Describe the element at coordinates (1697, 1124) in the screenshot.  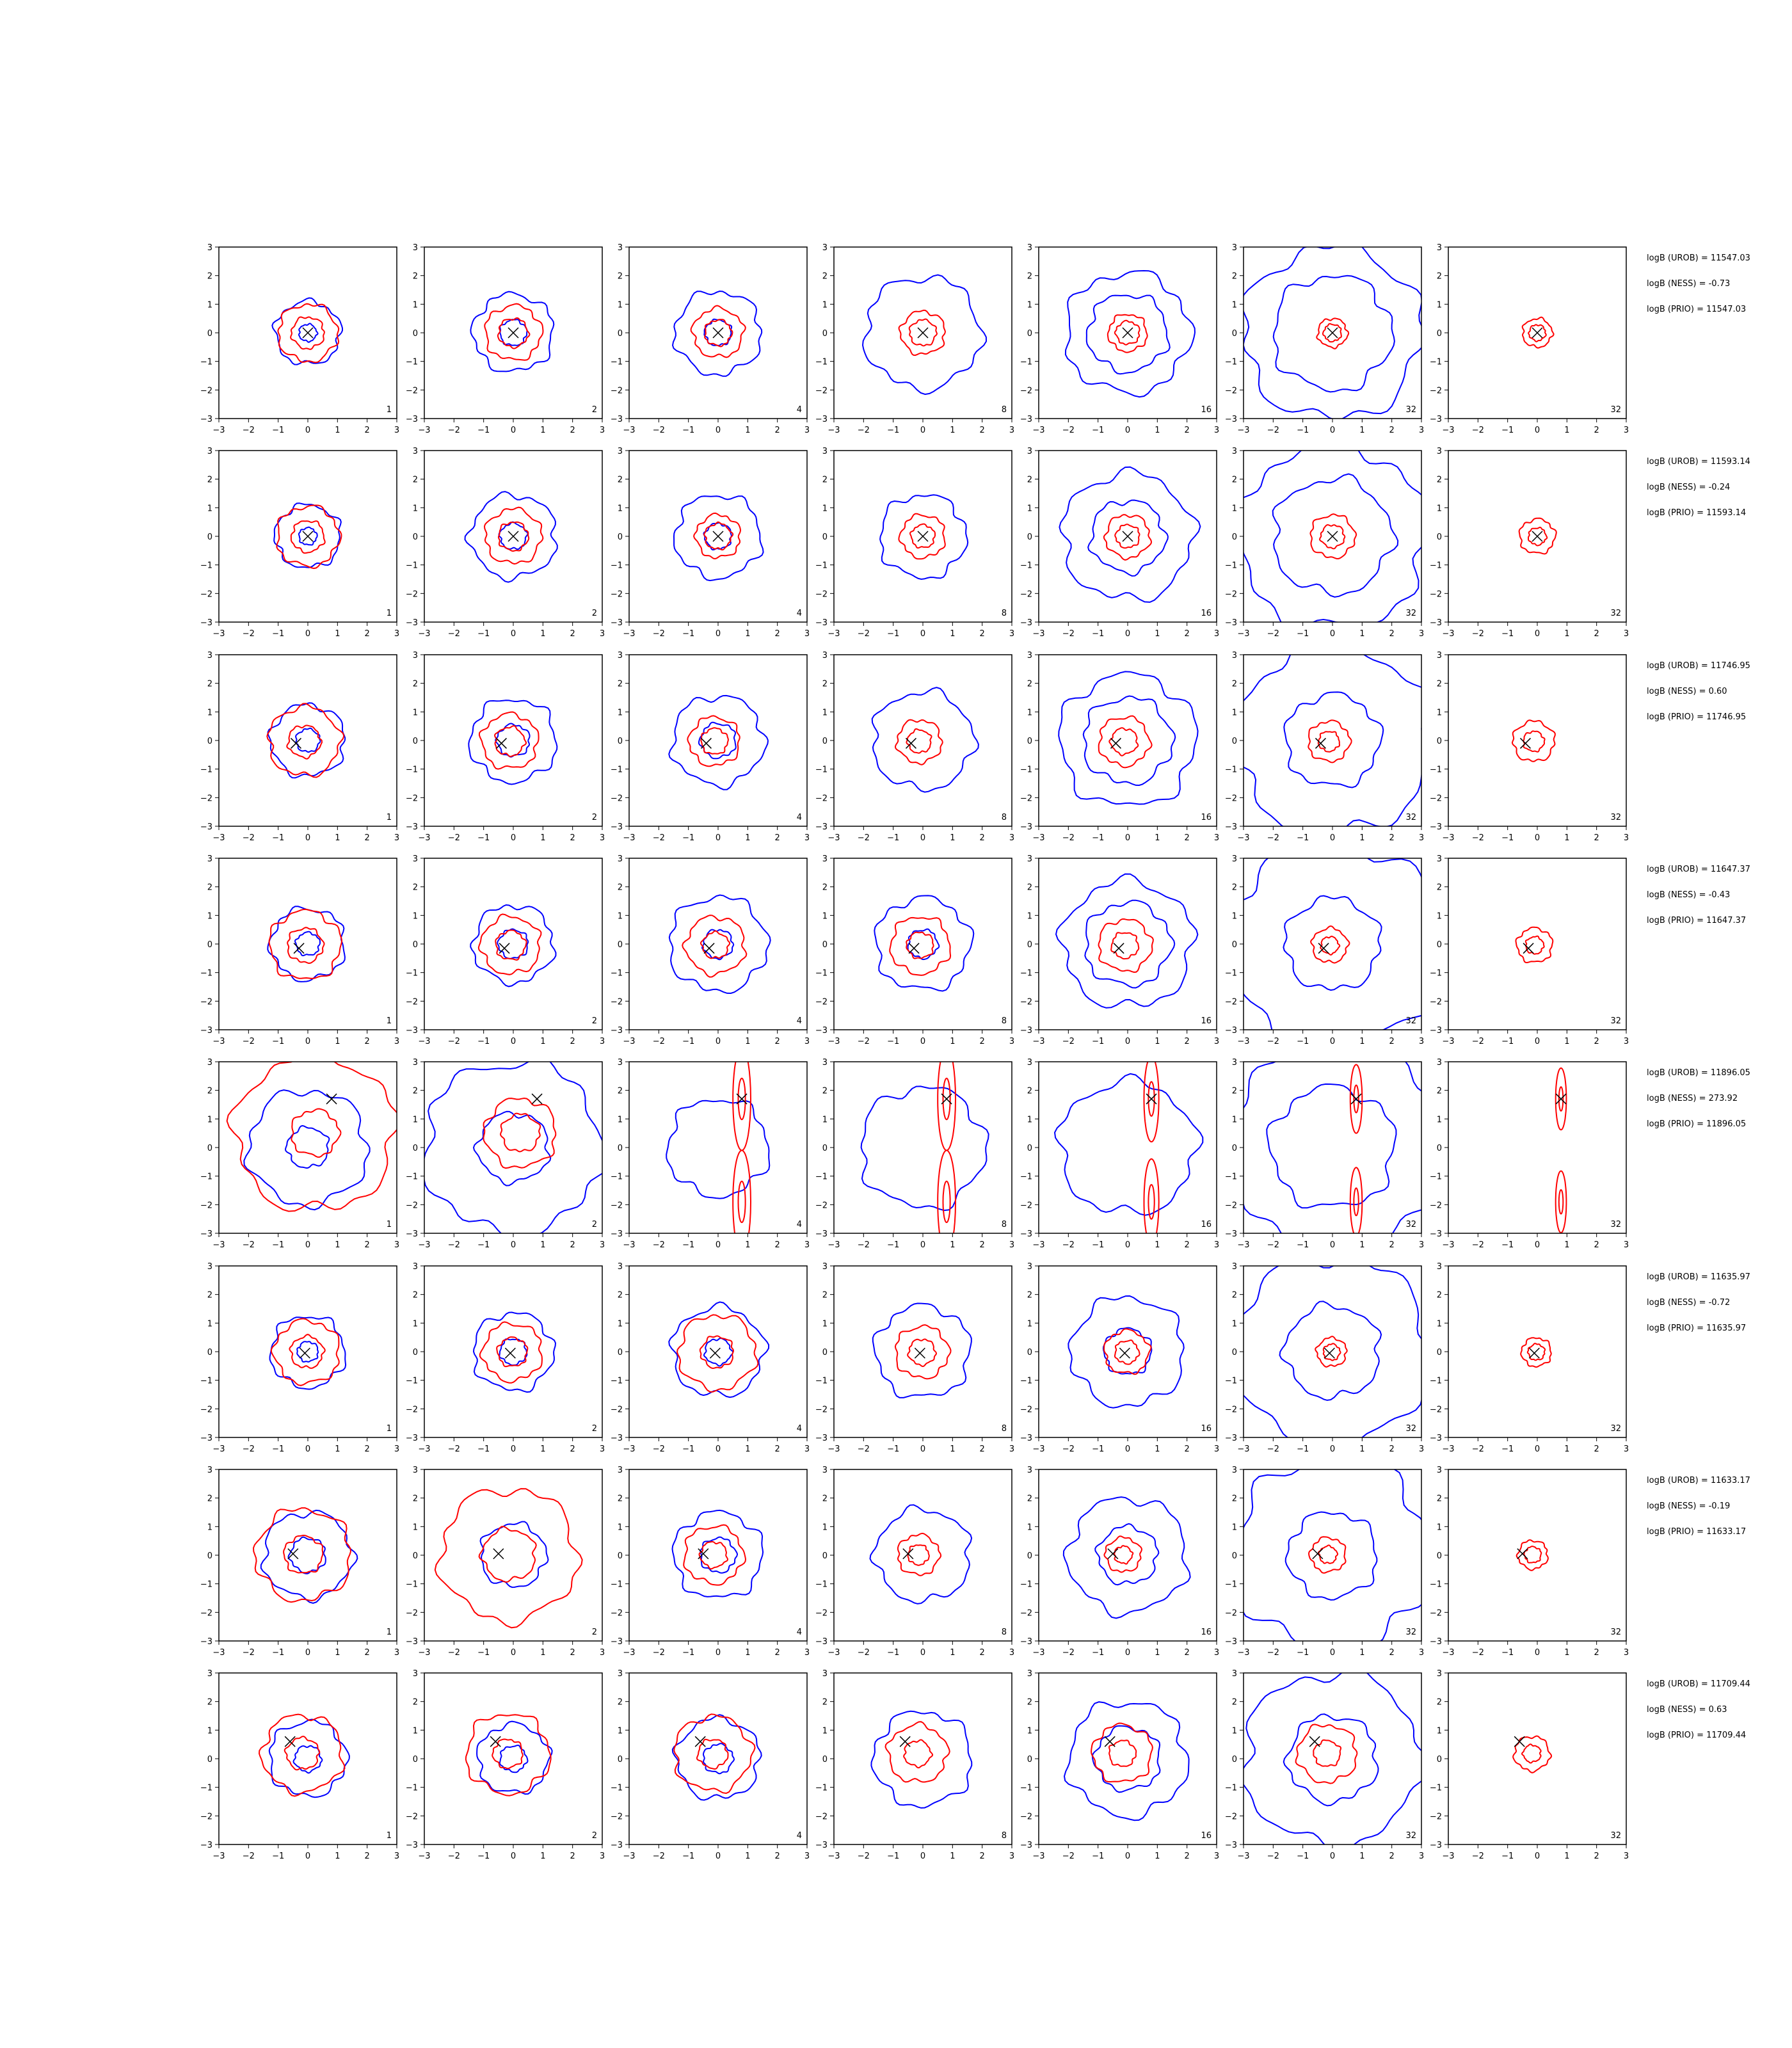
I see `row-stat-text: logB (PRIO) = 11896.05` at that location.